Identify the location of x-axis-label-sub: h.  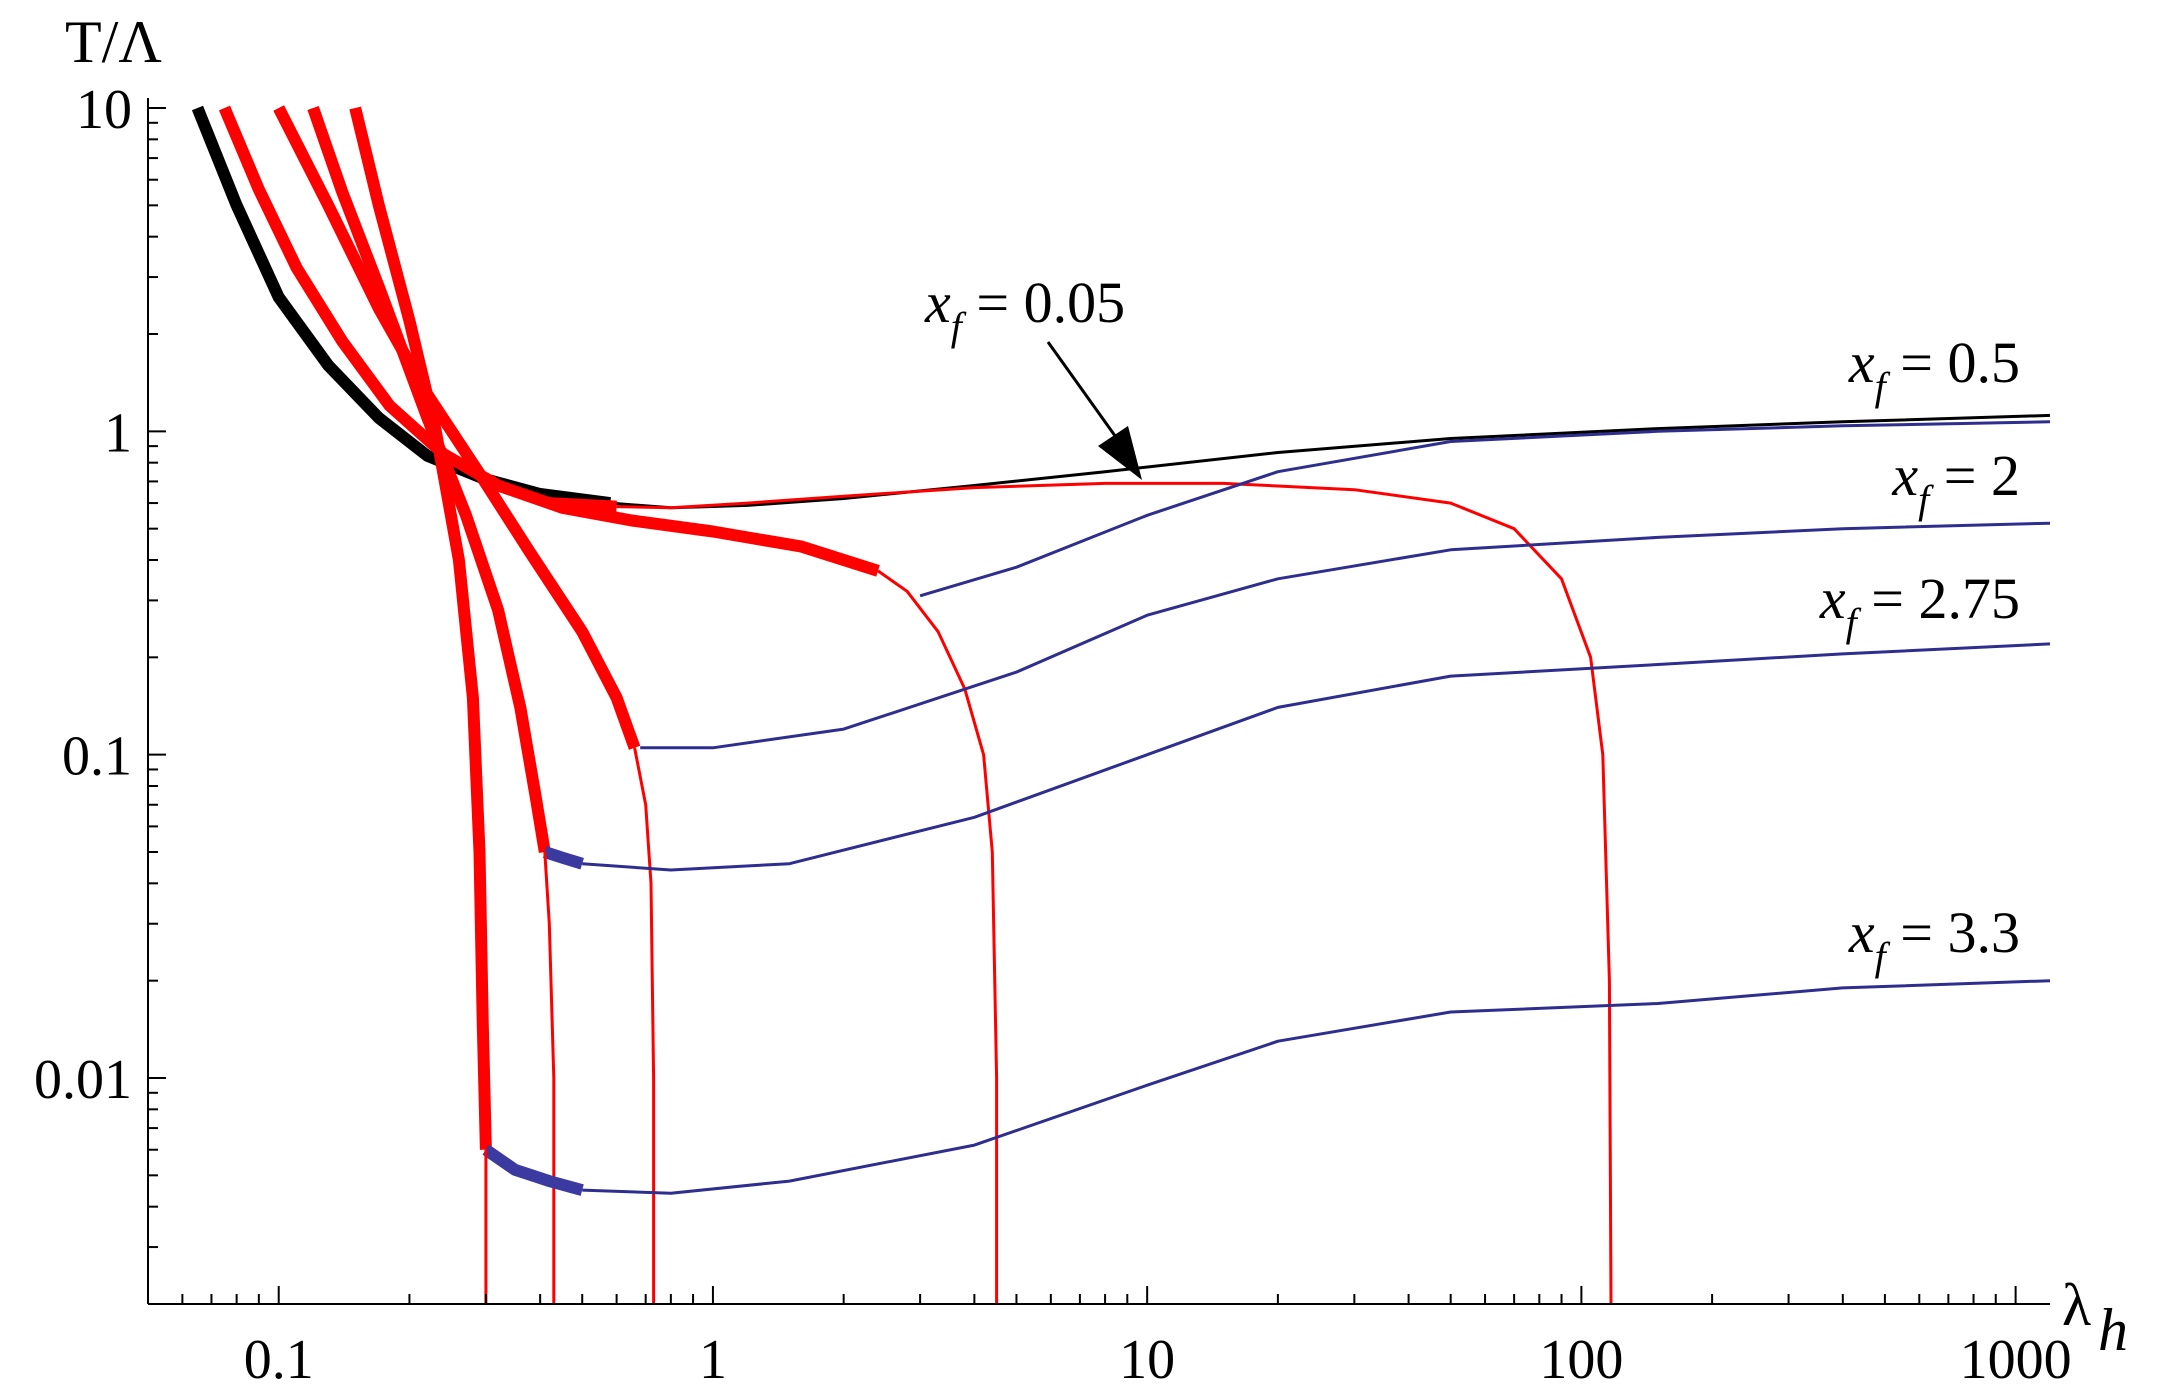
(2113, 1330).